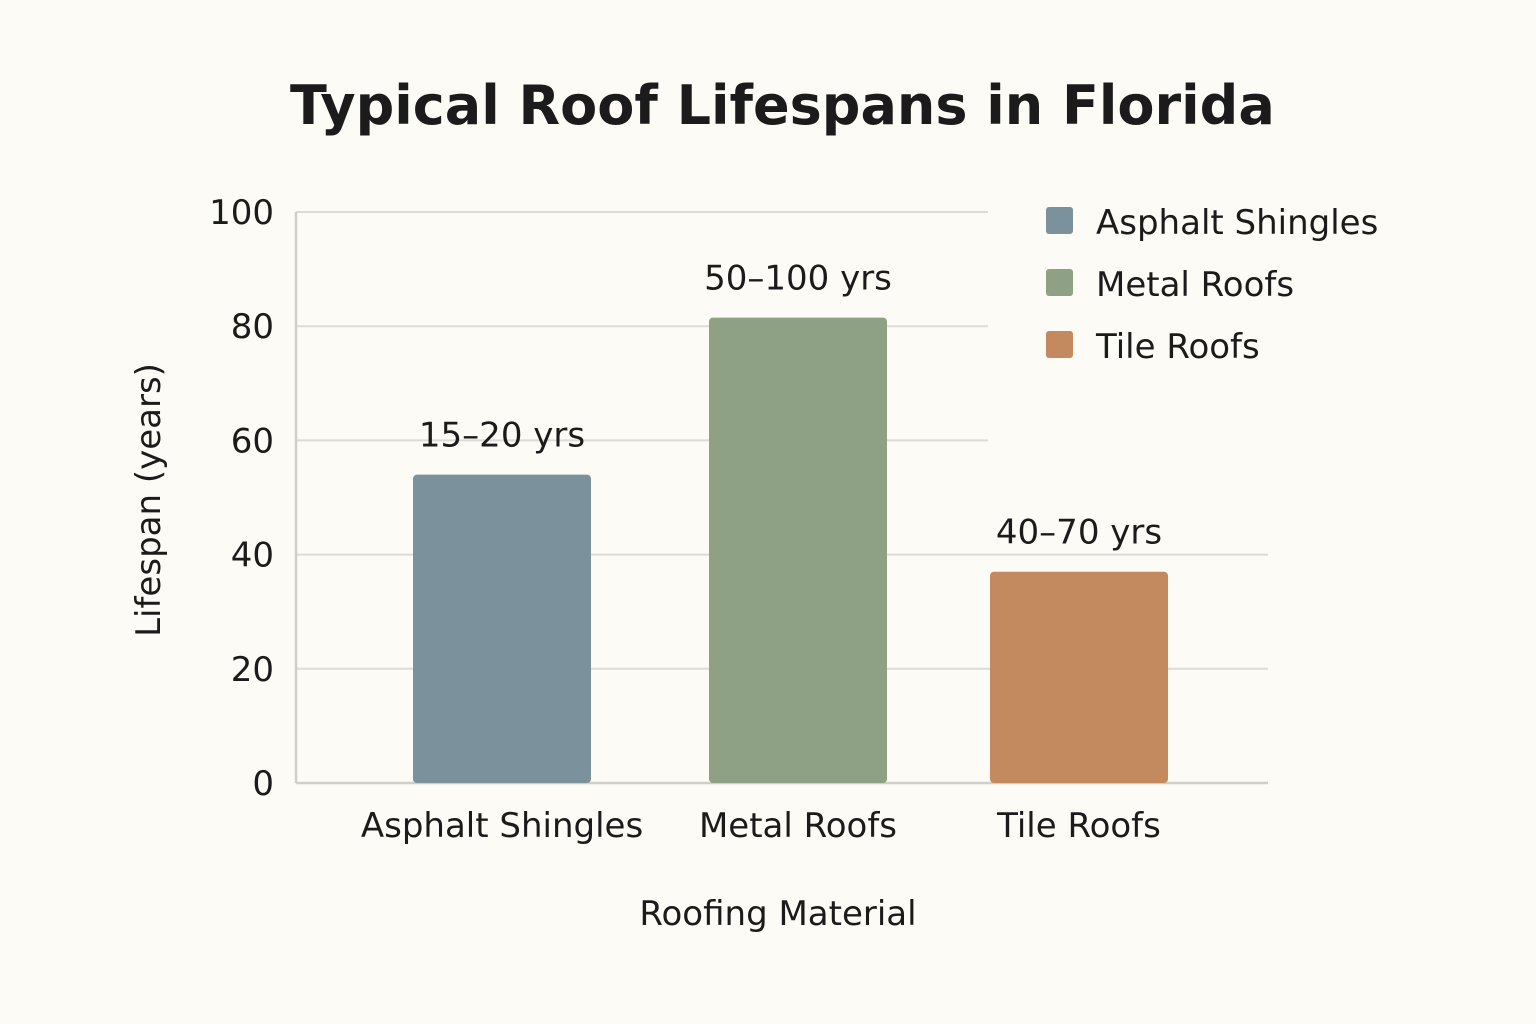 This screenshot has height=1024, width=1536. What do you see at coordinates (263, 784) in the screenshot?
I see `y-tick-label: 0` at bounding box center [263, 784].